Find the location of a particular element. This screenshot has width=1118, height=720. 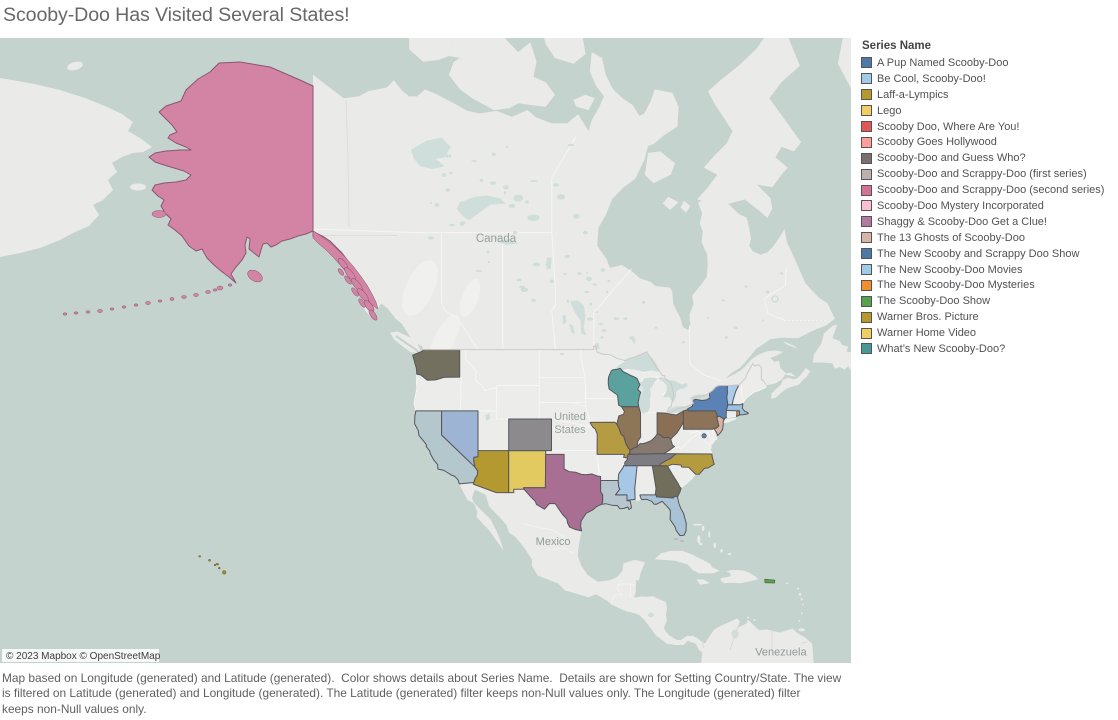

svg-text: © 2023 Mapbox © OpenStreetMap is located at coordinates (83, 656).